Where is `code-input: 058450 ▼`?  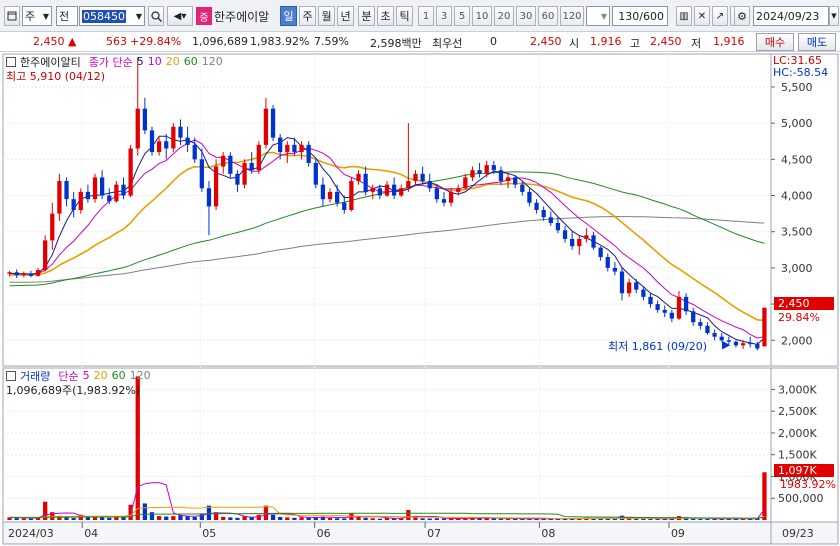 code-input: 058450 ▼ is located at coordinates (112, 16).